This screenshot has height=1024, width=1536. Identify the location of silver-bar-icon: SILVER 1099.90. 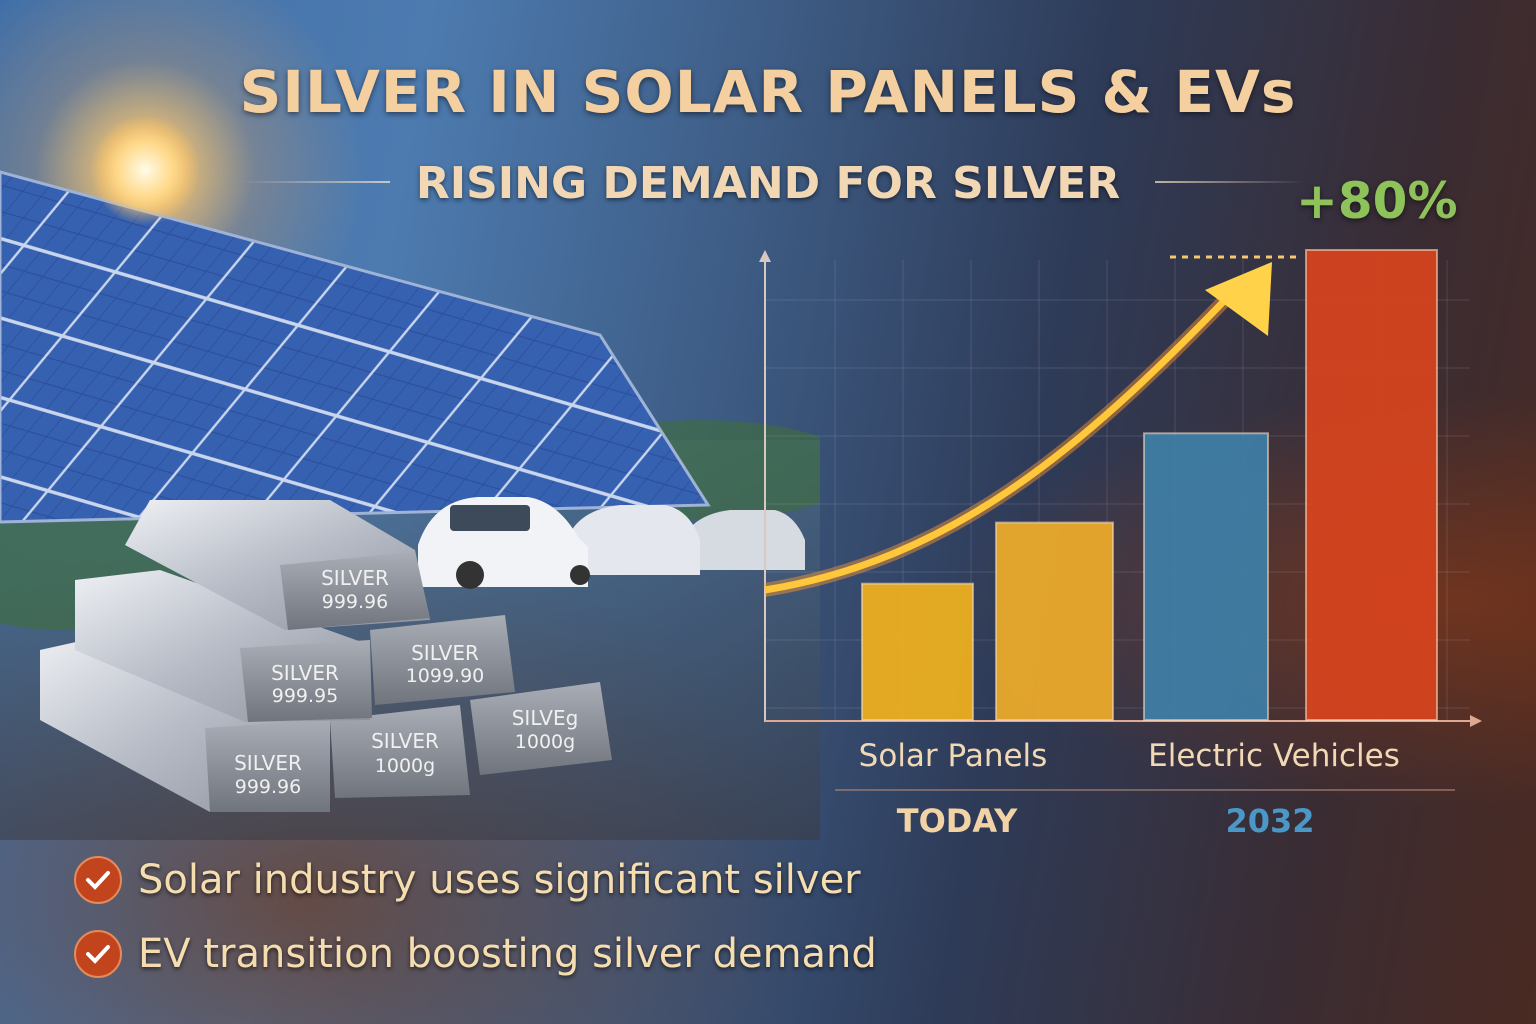
(442, 660).